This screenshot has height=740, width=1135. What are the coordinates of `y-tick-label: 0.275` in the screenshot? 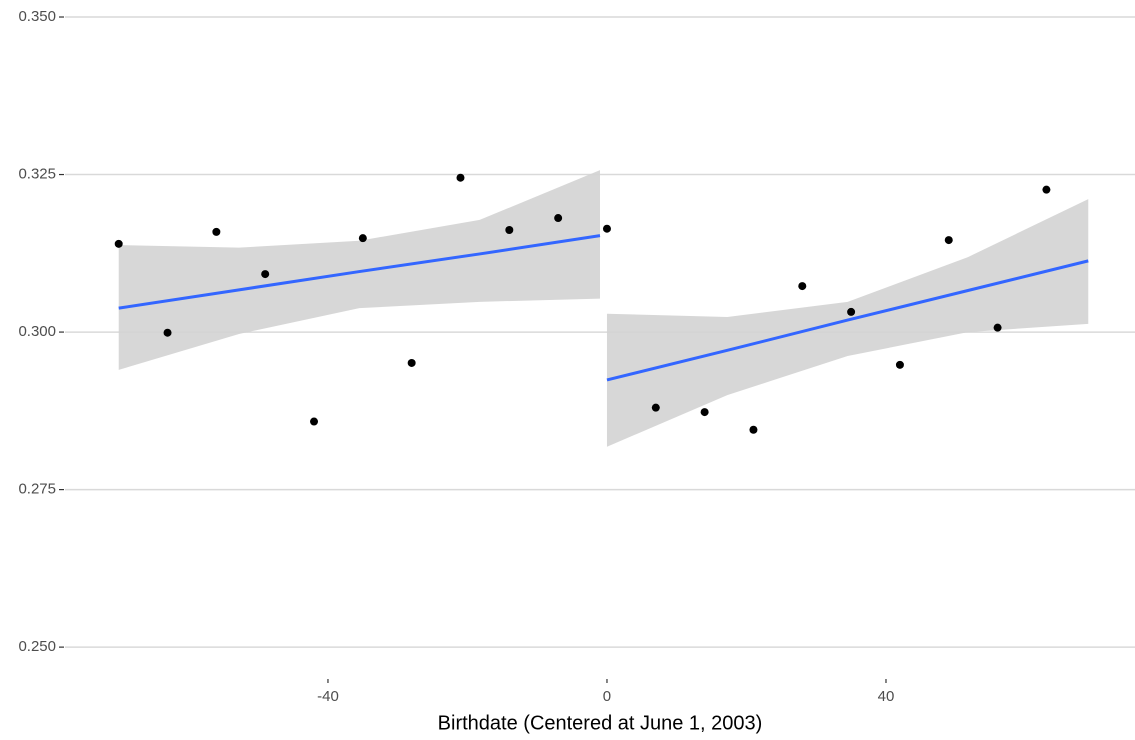 It's located at (37, 489).